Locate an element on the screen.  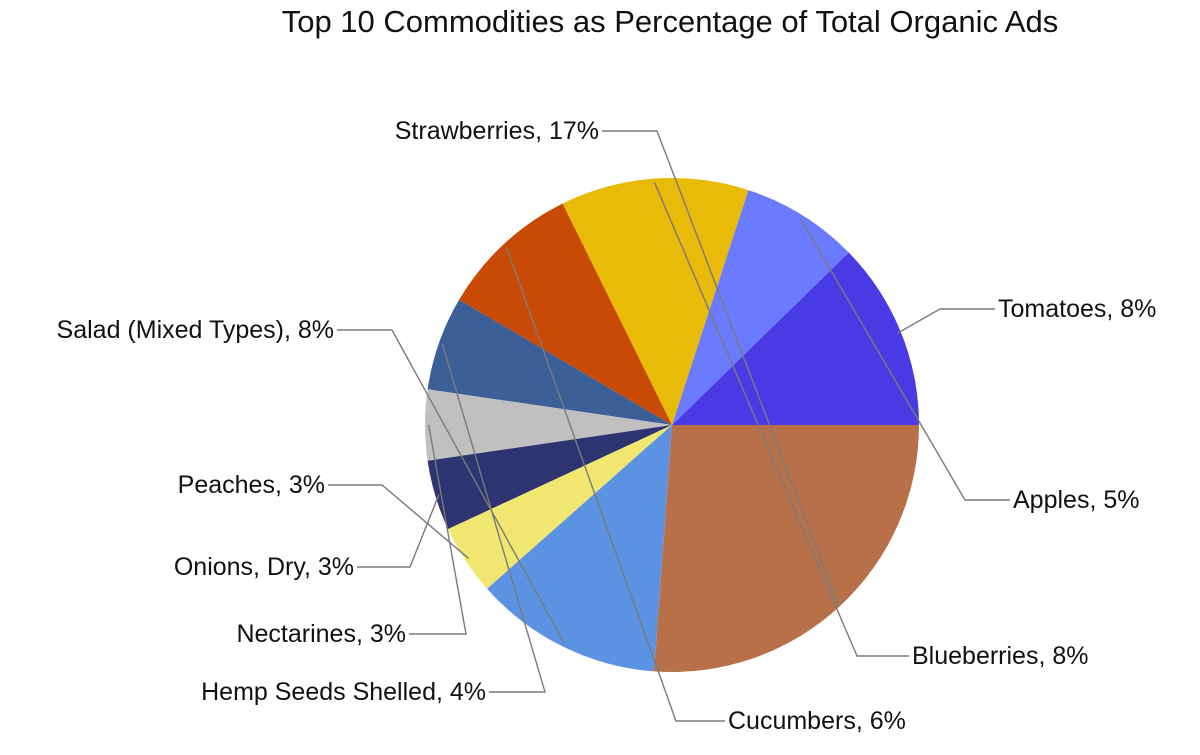
pie-slice-peaches is located at coordinates (560, 507).